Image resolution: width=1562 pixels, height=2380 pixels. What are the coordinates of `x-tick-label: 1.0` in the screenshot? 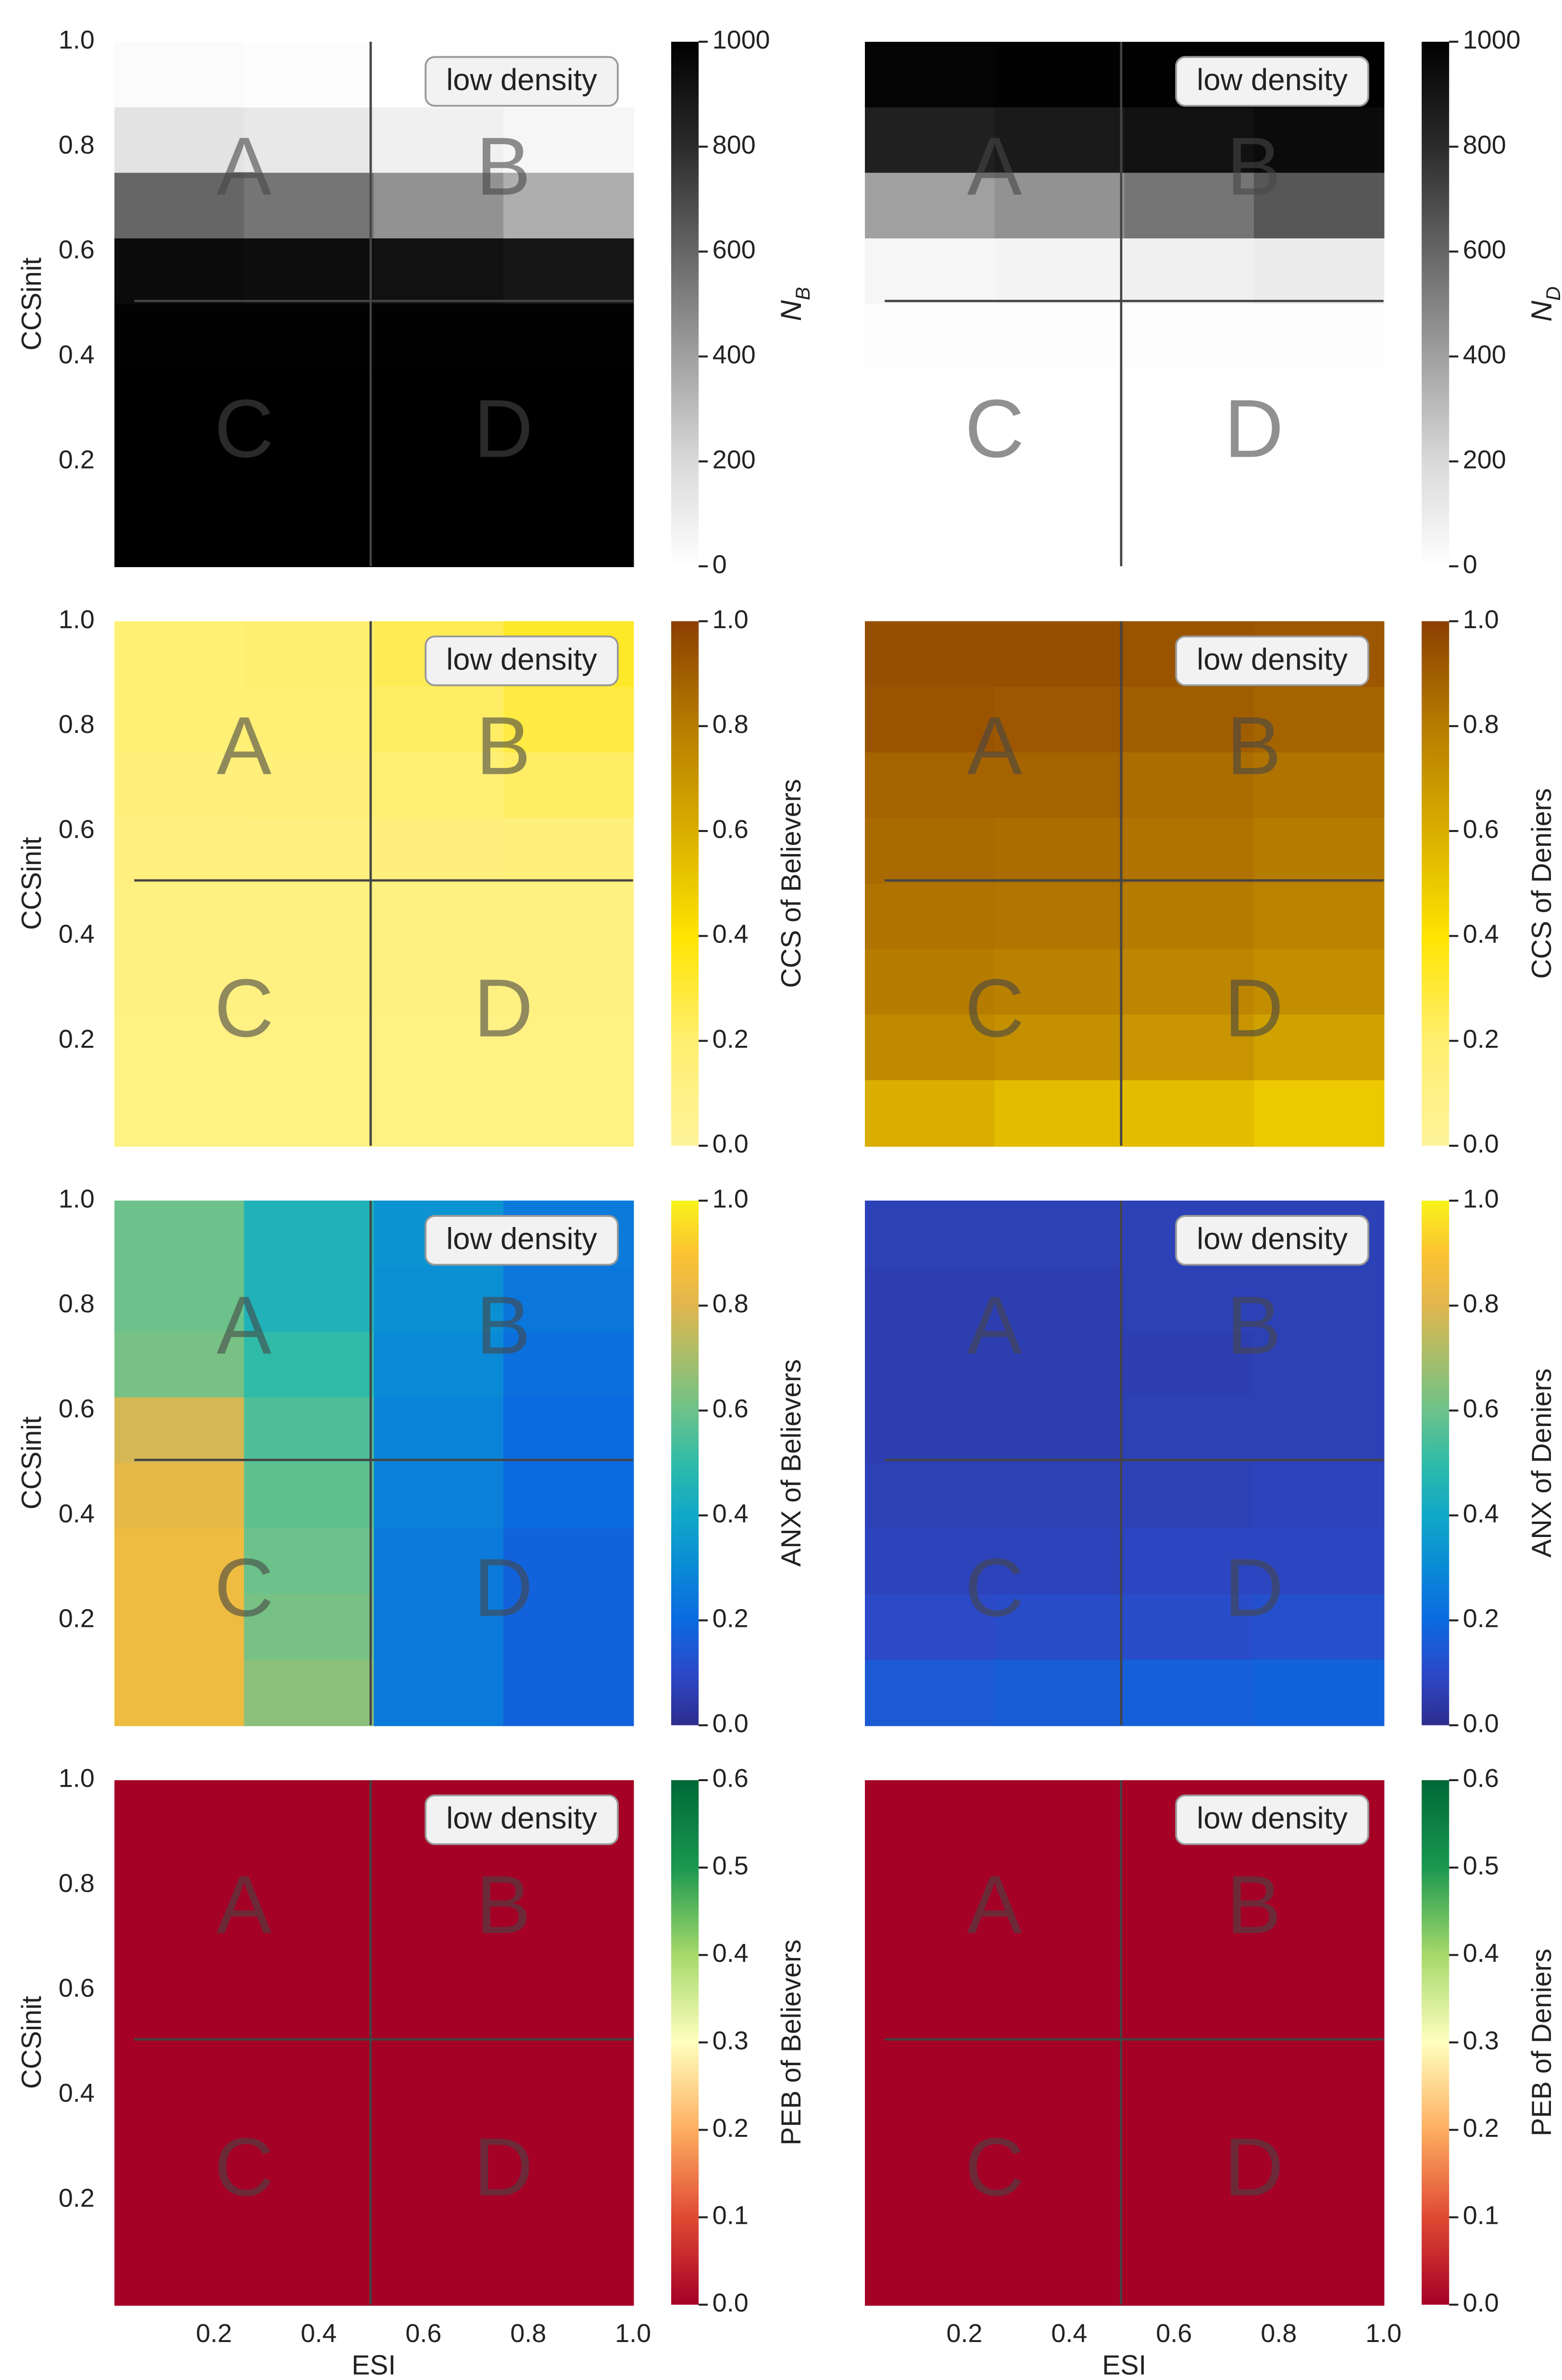 It's located at (1383, 2334).